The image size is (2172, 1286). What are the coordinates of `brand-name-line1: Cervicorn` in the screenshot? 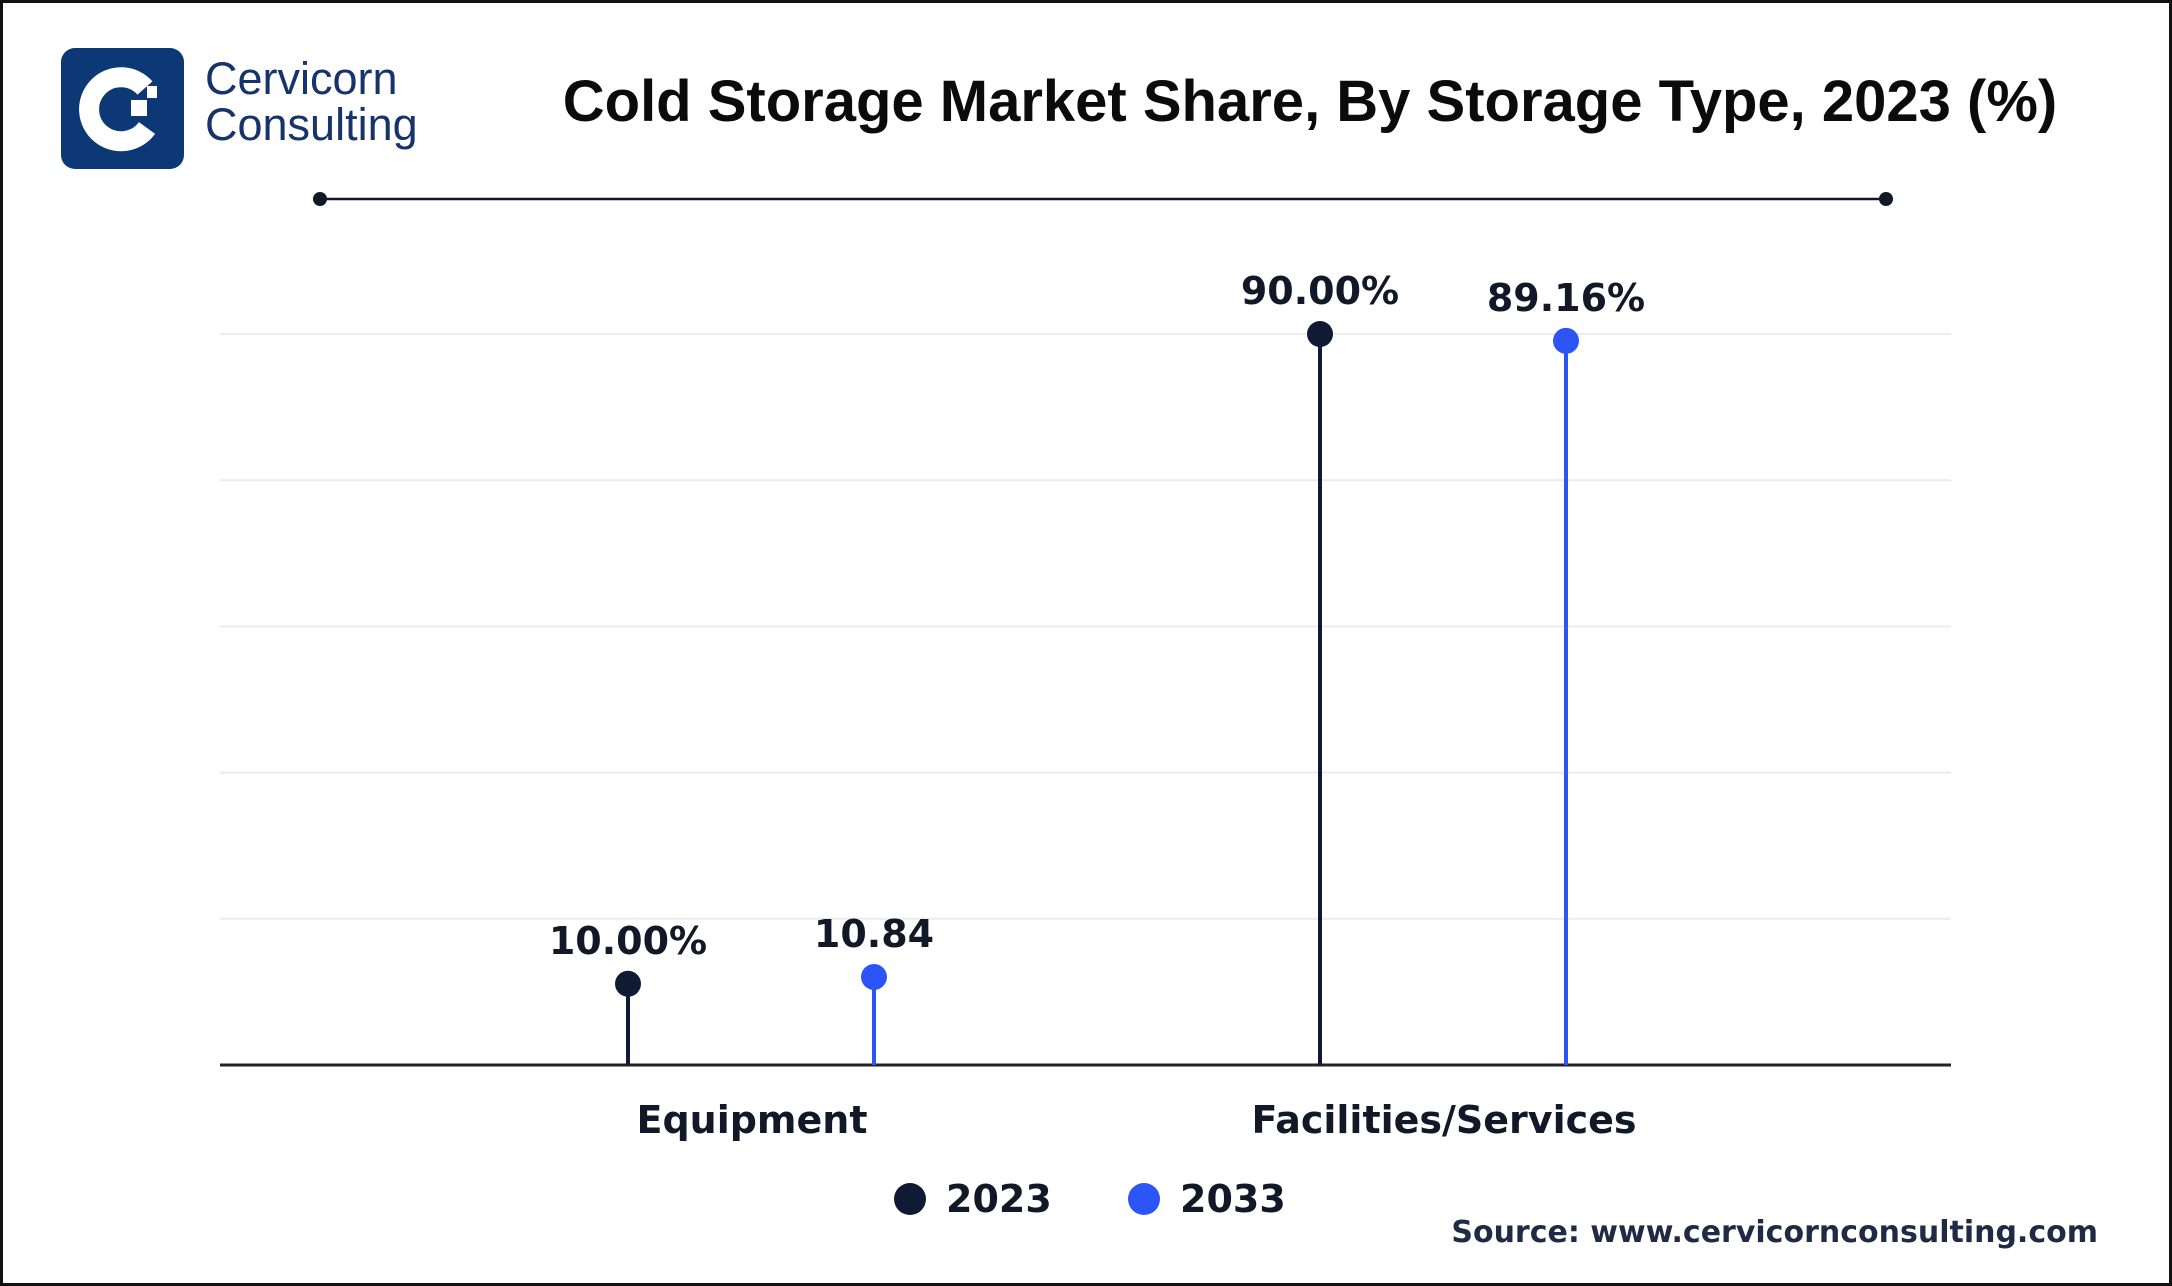 It's located at (301, 78).